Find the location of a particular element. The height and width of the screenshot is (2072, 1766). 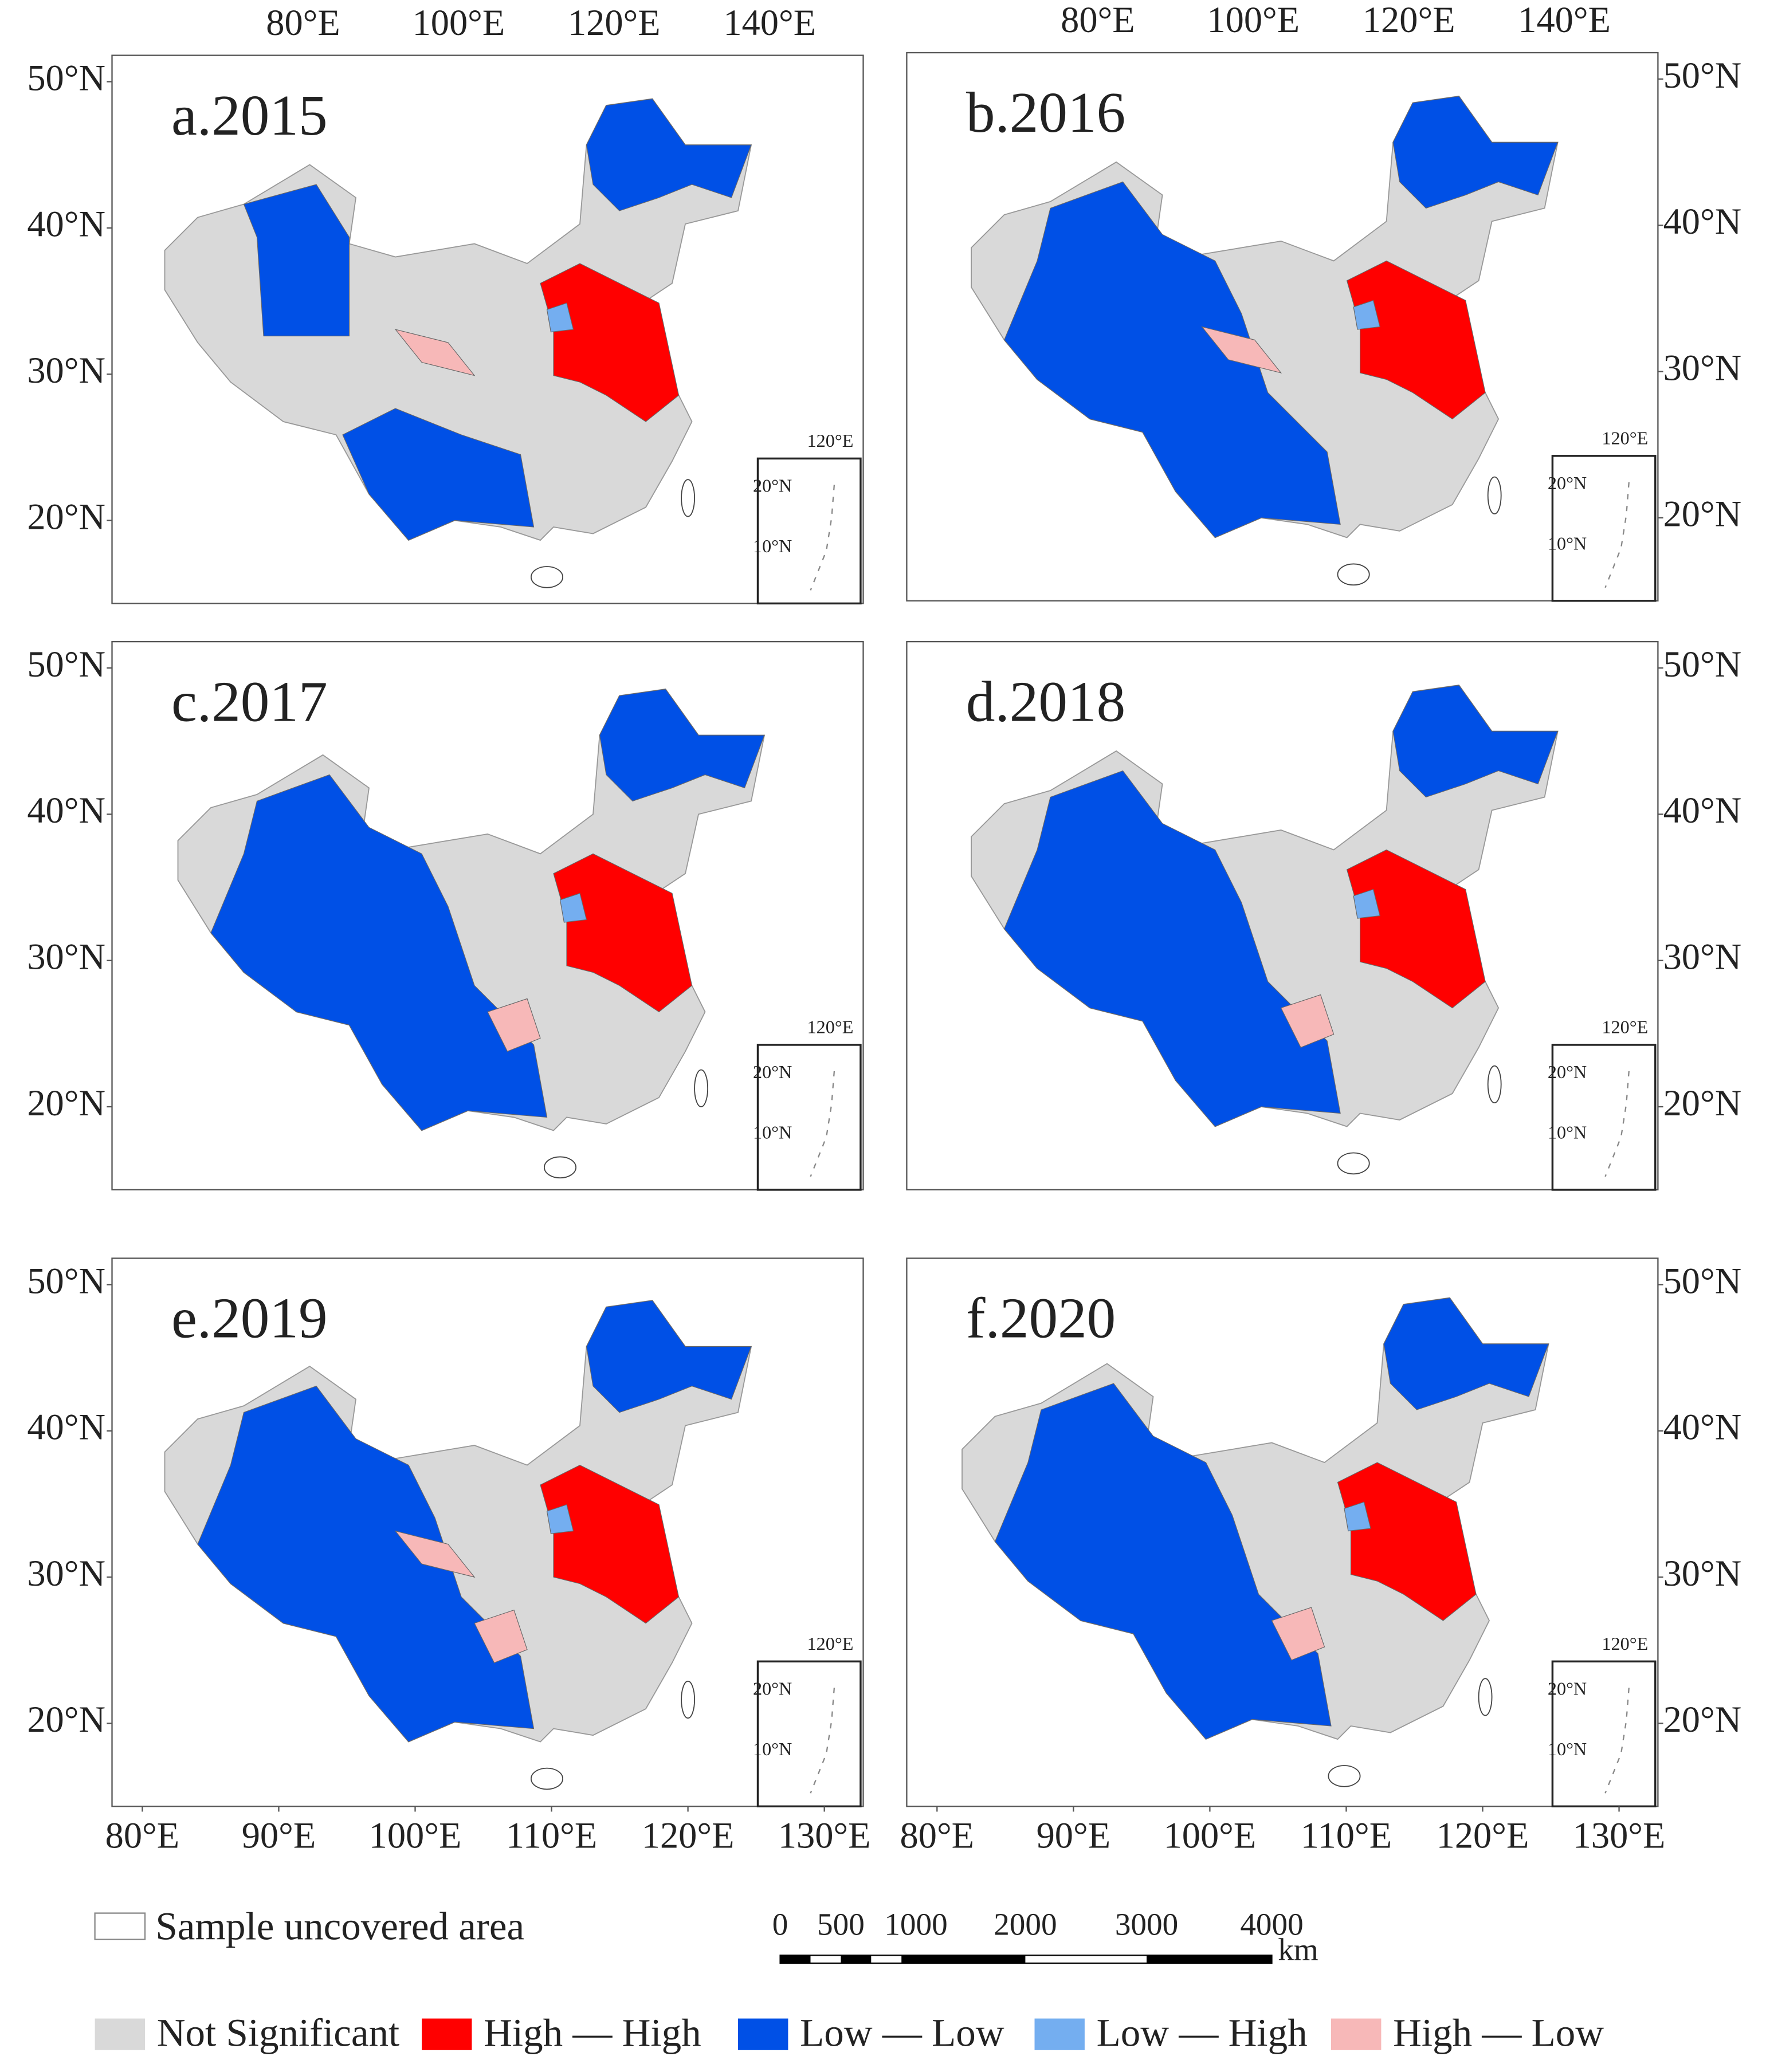

inset-islands is located at coordinates (822, 1124).